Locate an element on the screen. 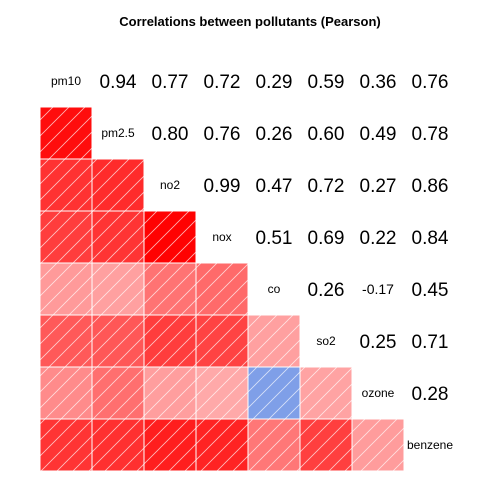 This screenshot has width=500, height=500. coef-label-pm2.5-so2: 0.60 is located at coordinates (326, 134).